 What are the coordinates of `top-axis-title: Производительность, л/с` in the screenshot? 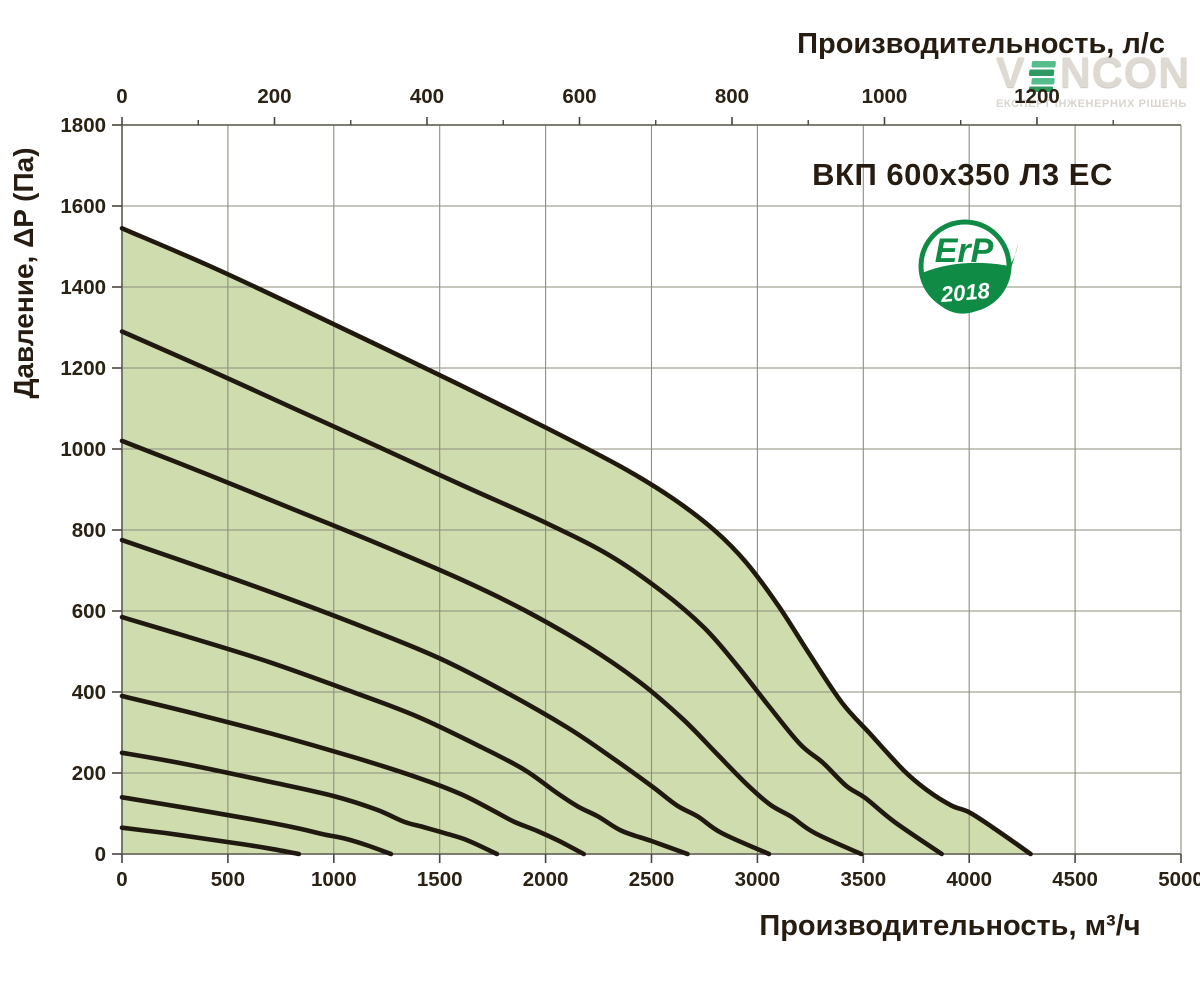 It's located at (981, 44).